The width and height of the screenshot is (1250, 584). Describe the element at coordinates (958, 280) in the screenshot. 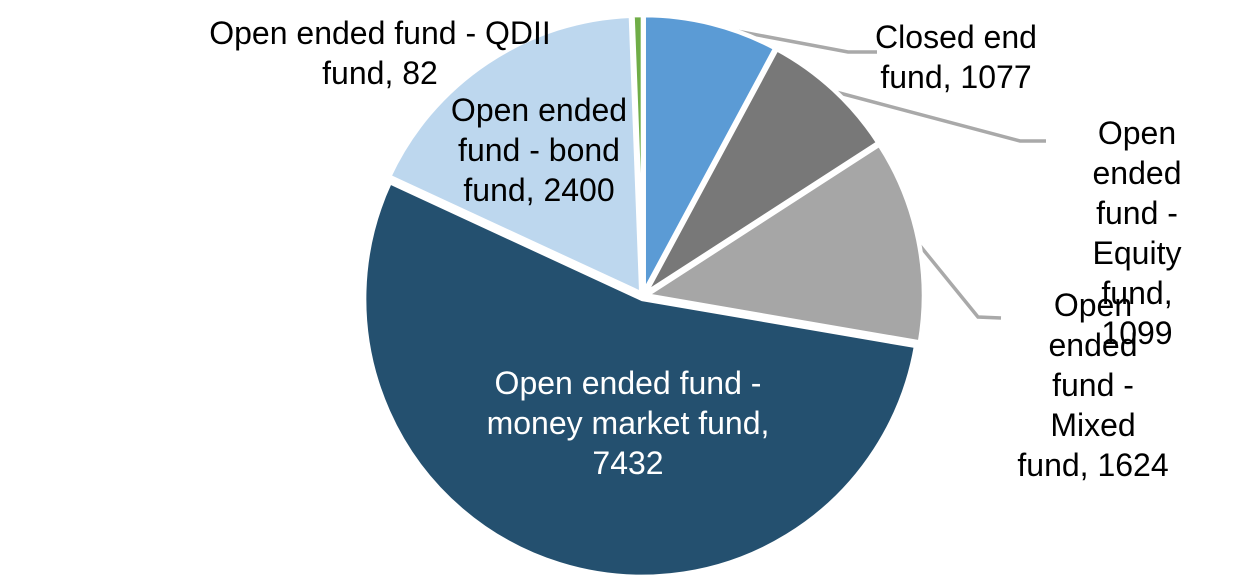

I see `leader-line-mixed` at that location.